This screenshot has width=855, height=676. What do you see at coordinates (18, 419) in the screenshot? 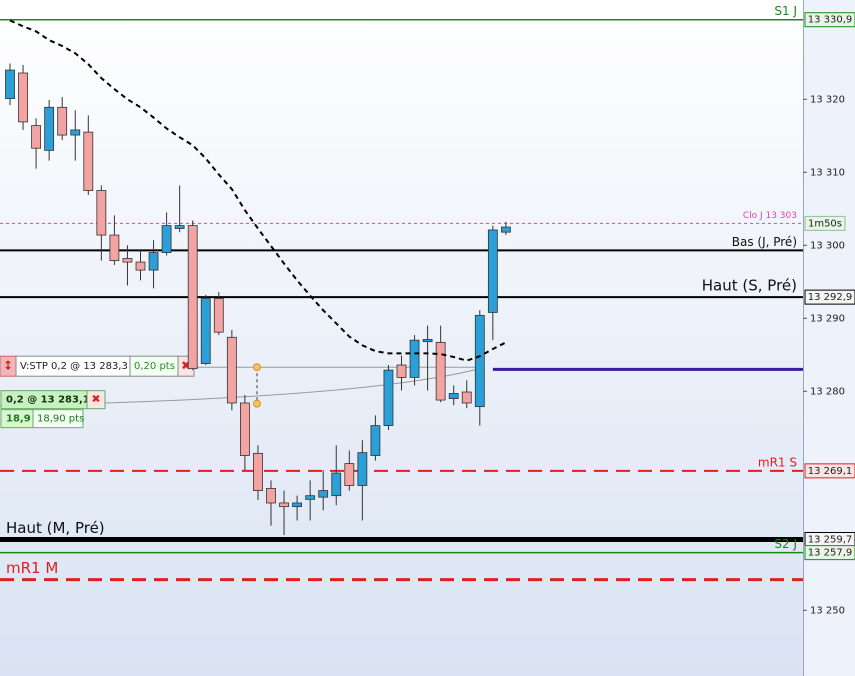
I see `position-result: 18,9` at bounding box center [18, 419].